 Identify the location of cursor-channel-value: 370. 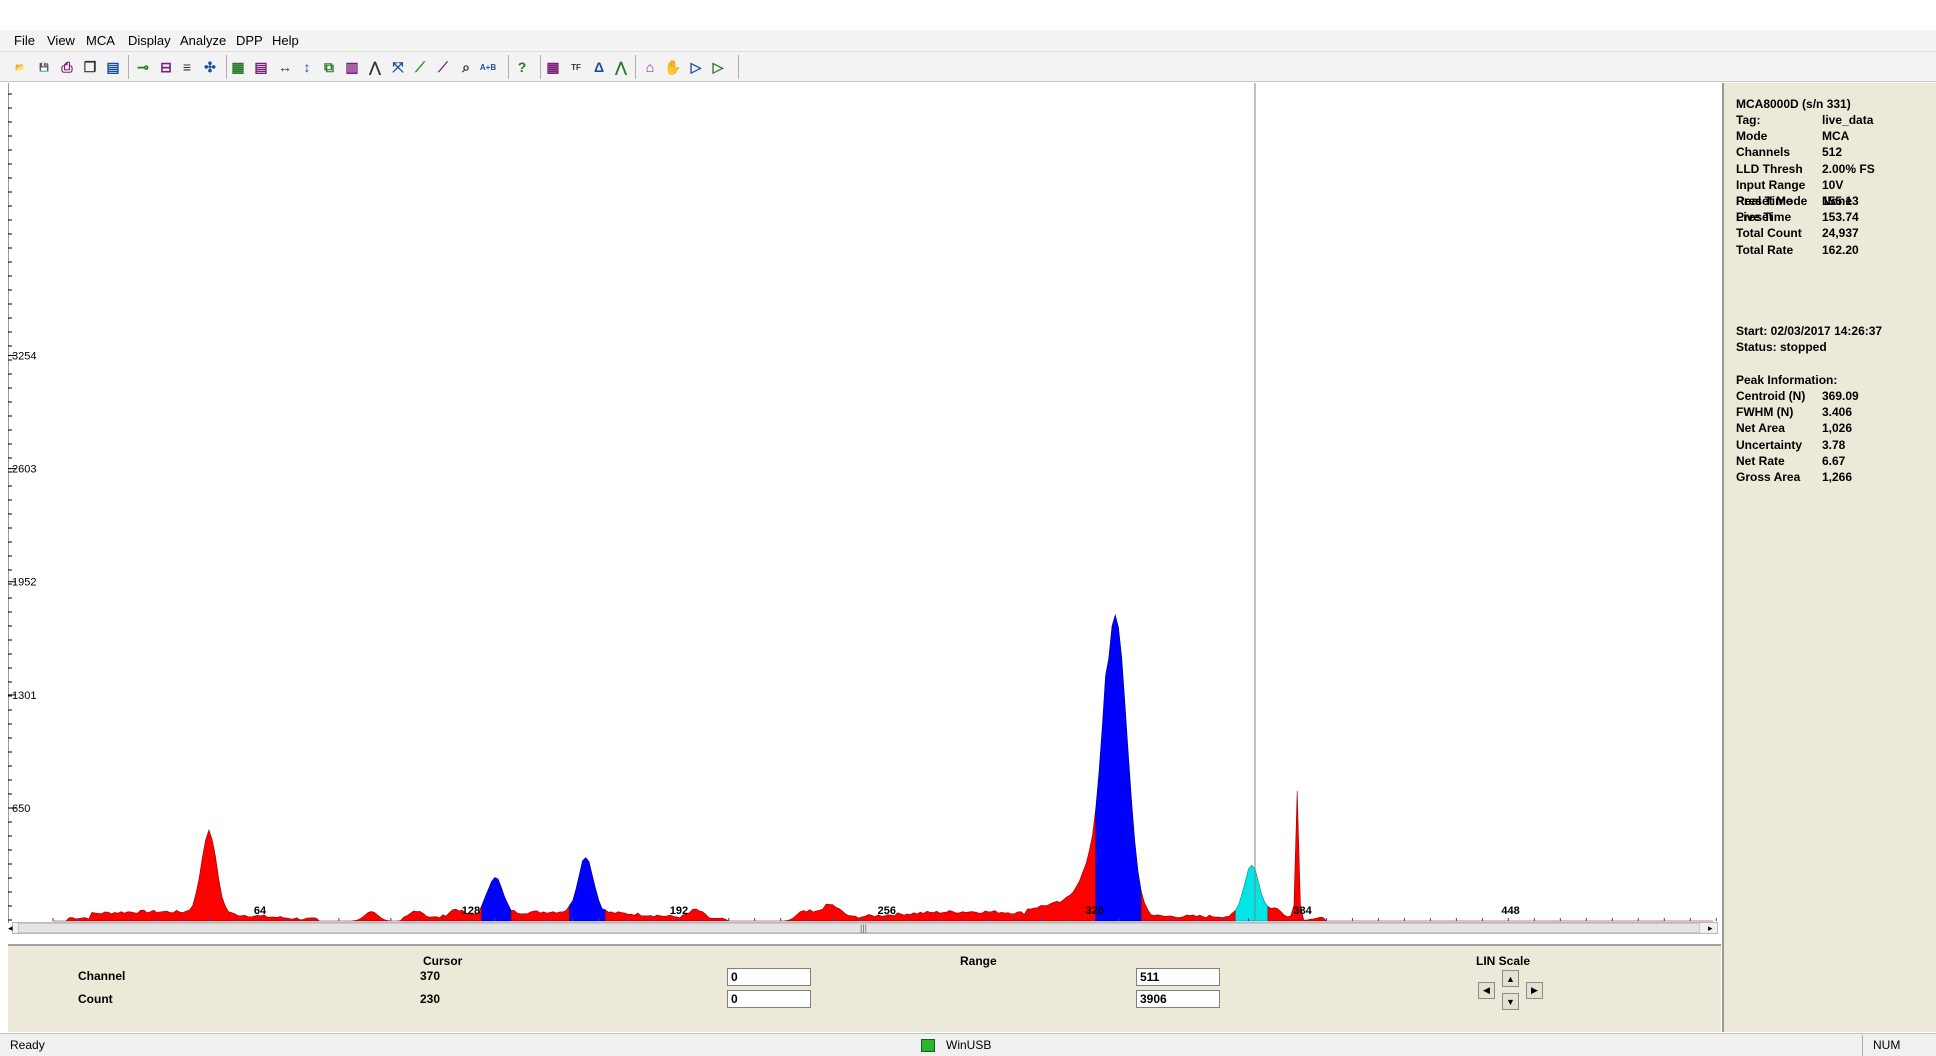
(430, 976).